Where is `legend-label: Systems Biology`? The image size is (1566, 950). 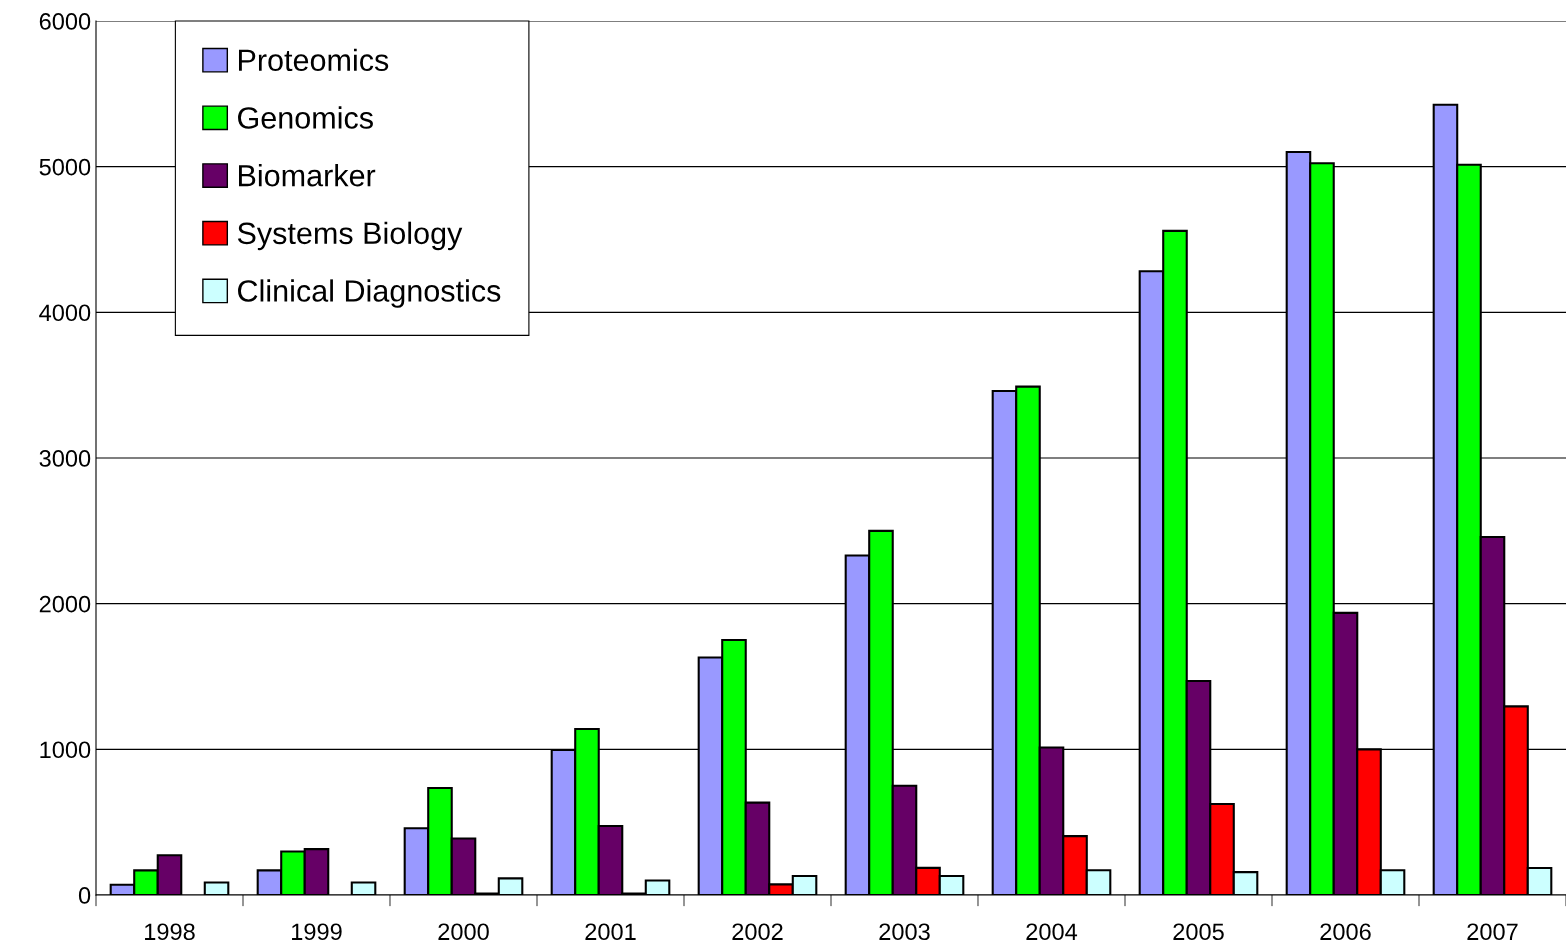
legend-label: Systems Biology is located at coordinates (350, 236).